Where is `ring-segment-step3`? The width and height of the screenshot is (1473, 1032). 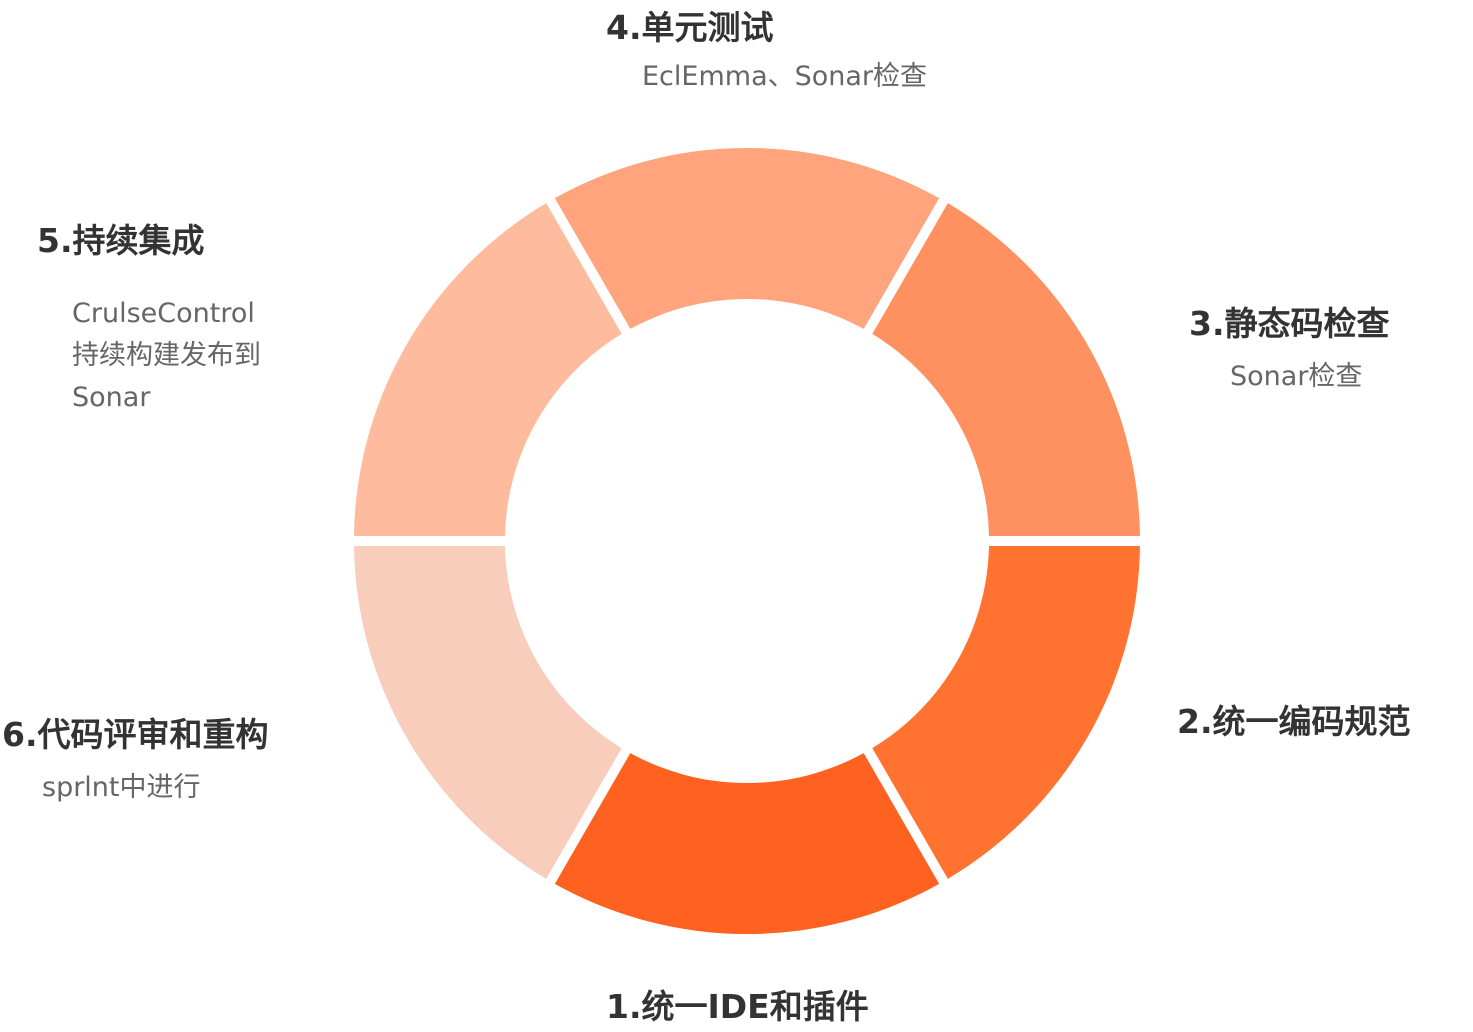 ring-segment-step3 is located at coordinates (1006, 369).